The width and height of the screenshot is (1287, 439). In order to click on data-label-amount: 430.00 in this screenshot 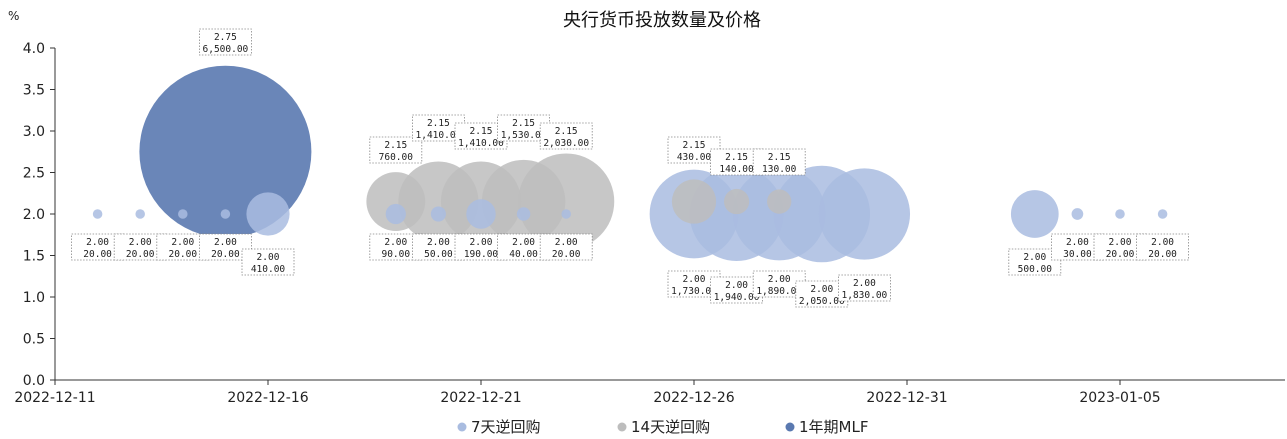, I will do `click(694, 157)`.